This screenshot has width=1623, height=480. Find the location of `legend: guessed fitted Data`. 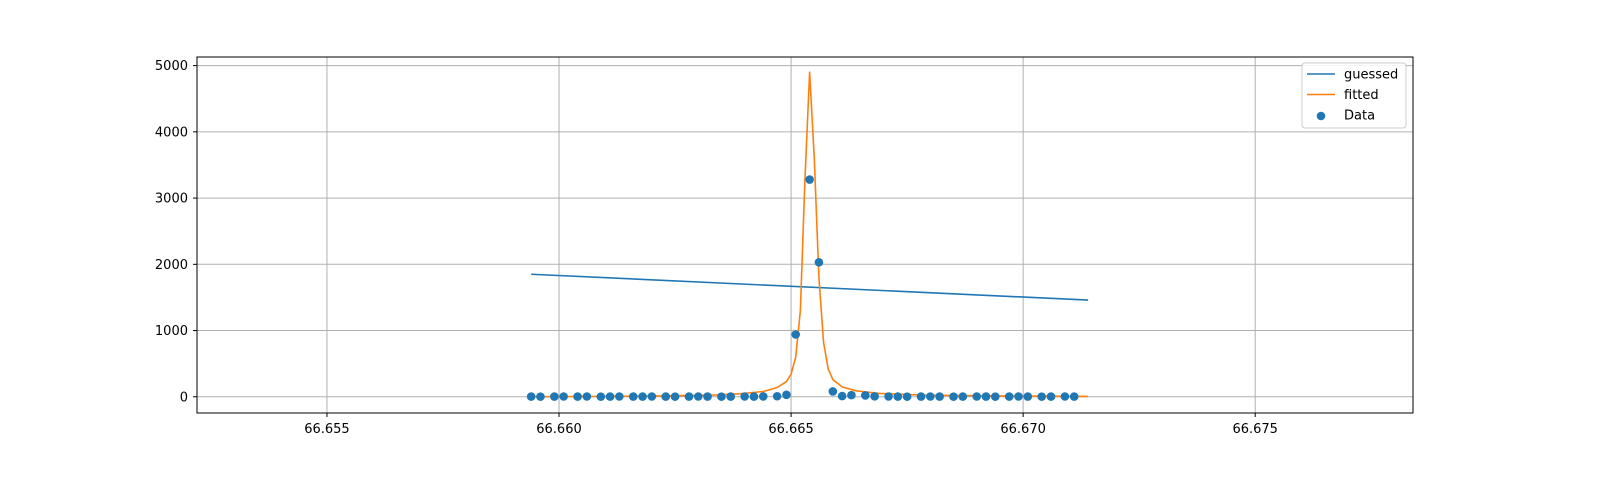

legend: guessed fitted Data is located at coordinates (1354, 95).